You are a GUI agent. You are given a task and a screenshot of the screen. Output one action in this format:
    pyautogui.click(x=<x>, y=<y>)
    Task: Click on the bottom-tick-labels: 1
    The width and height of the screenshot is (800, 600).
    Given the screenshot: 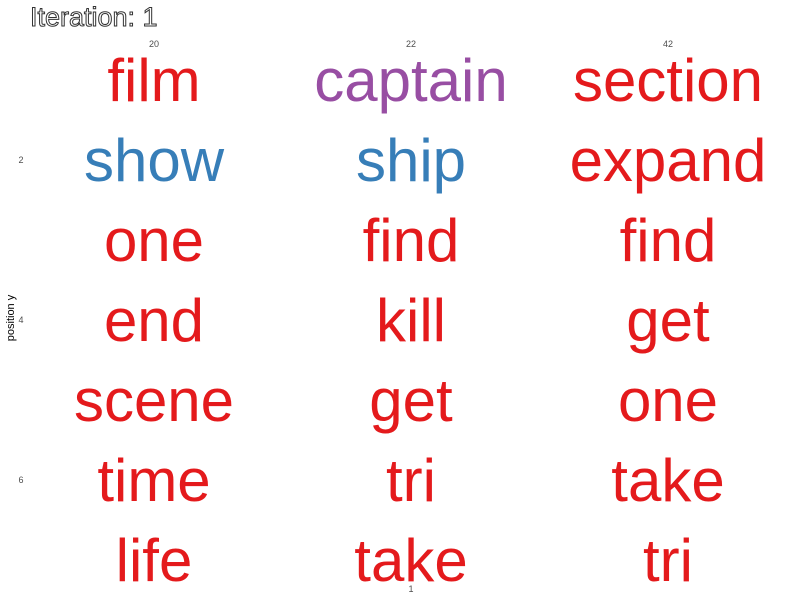 What is the action you would take?
    pyautogui.click(x=410, y=589)
    